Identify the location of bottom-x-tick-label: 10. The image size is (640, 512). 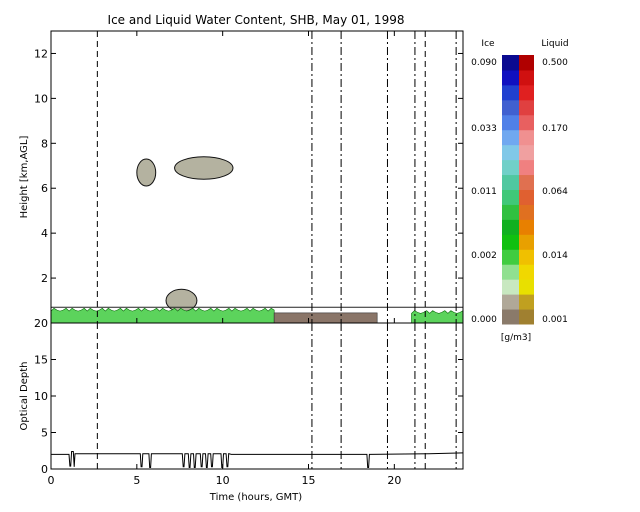
(223, 480).